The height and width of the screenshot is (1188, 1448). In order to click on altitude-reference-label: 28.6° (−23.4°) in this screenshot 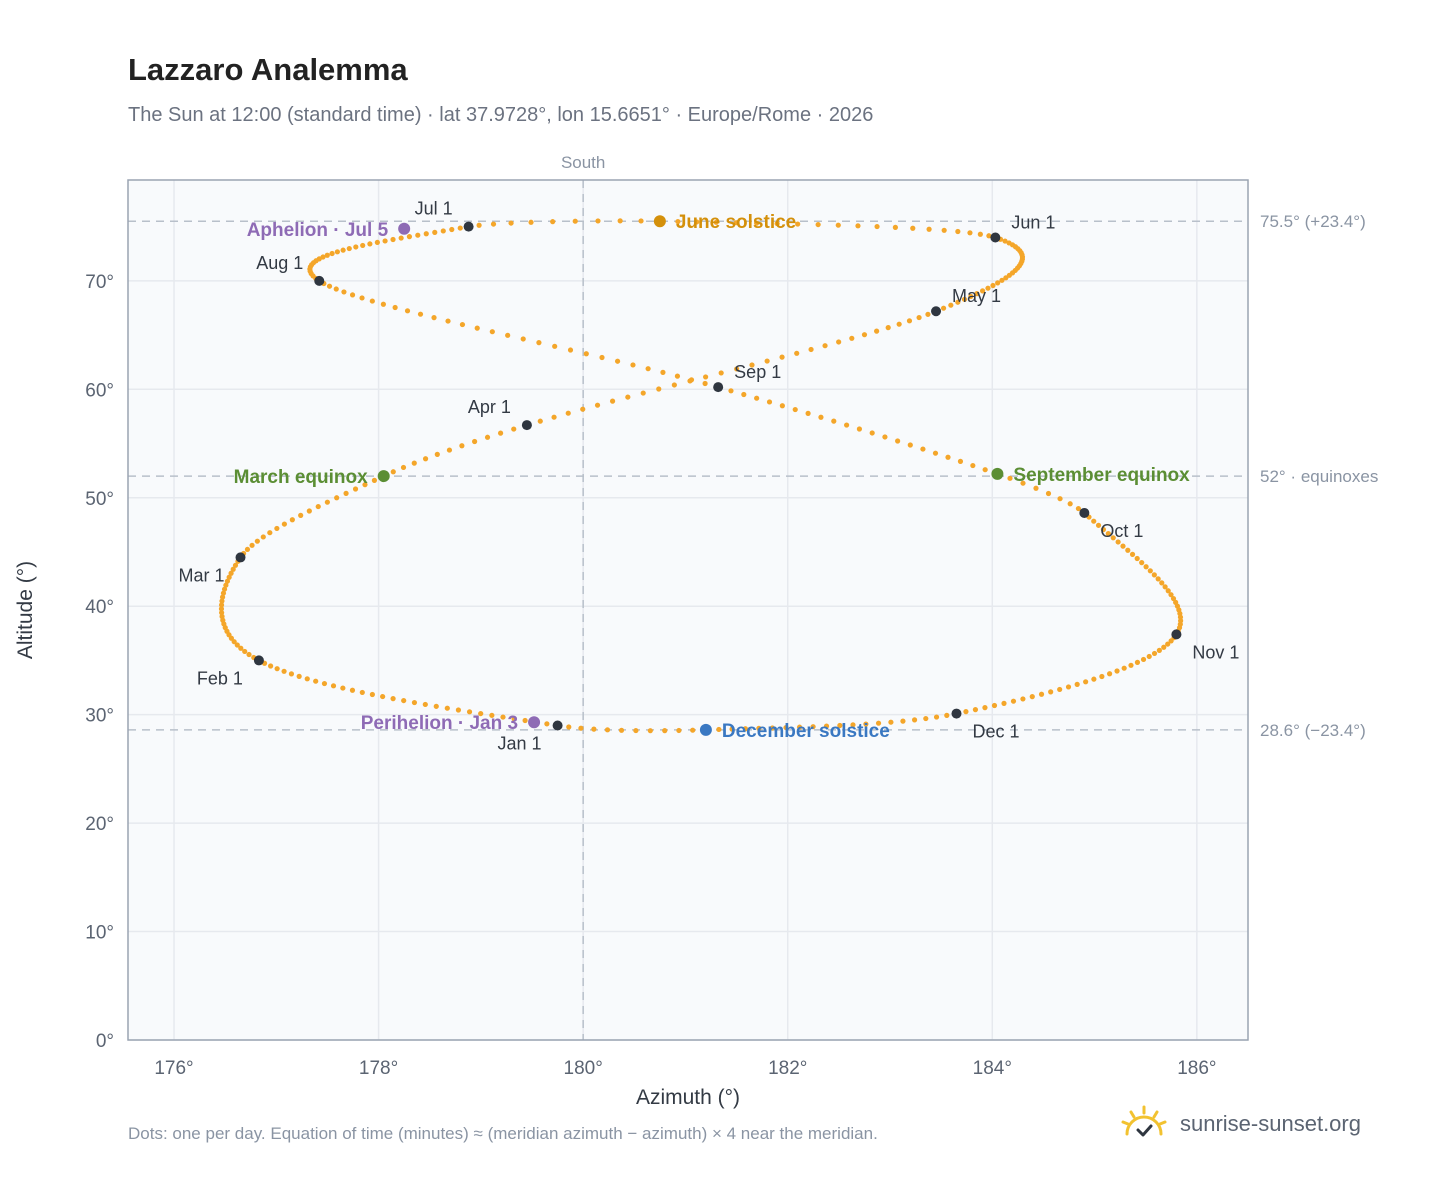, I will do `click(1313, 730)`.